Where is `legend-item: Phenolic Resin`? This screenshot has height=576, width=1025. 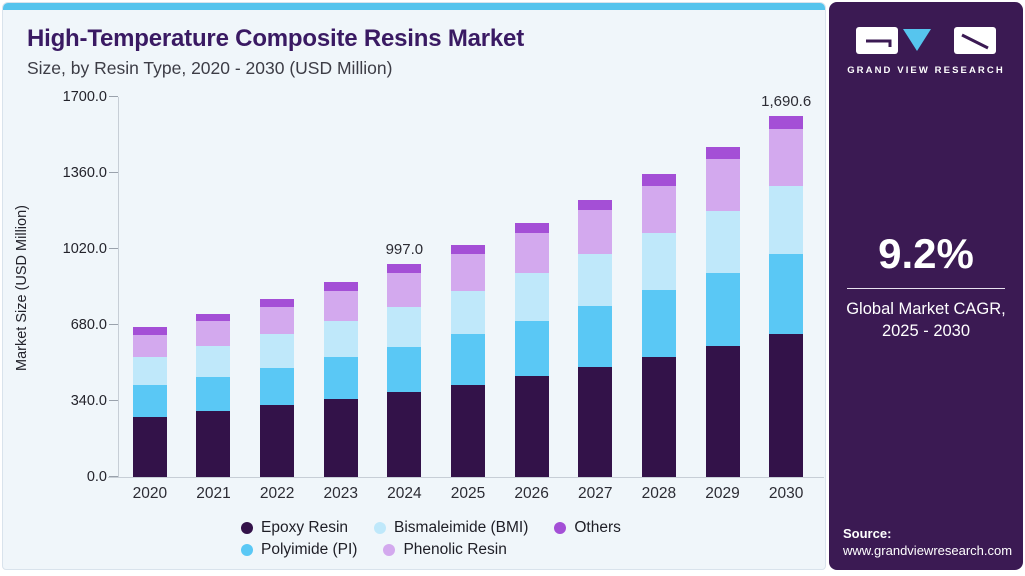 legend-item: Phenolic Resin is located at coordinates (445, 550).